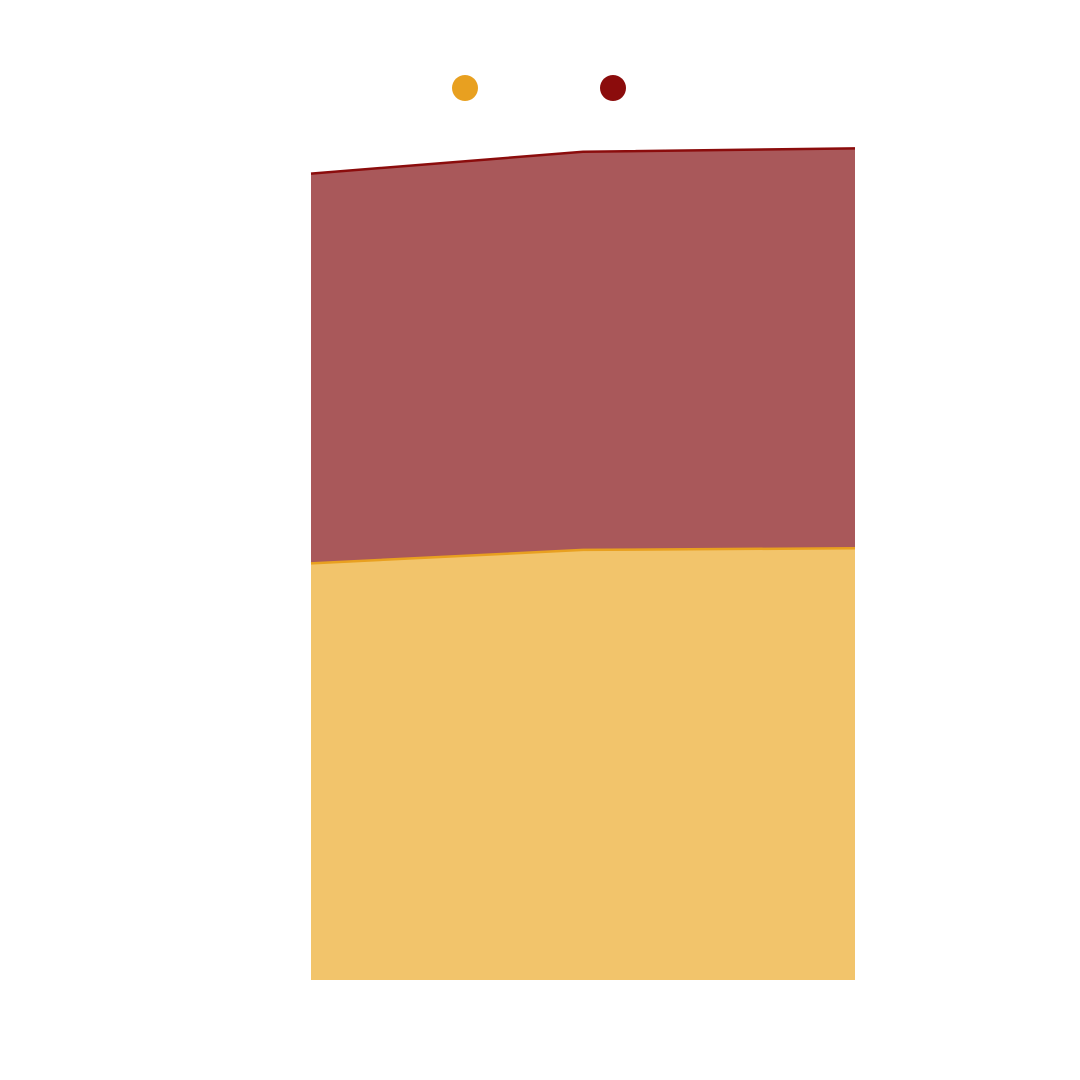 This screenshot has width=1080, height=1080. Describe the element at coordinates (539, 88) in the screenshot. I see `legend` at that location.